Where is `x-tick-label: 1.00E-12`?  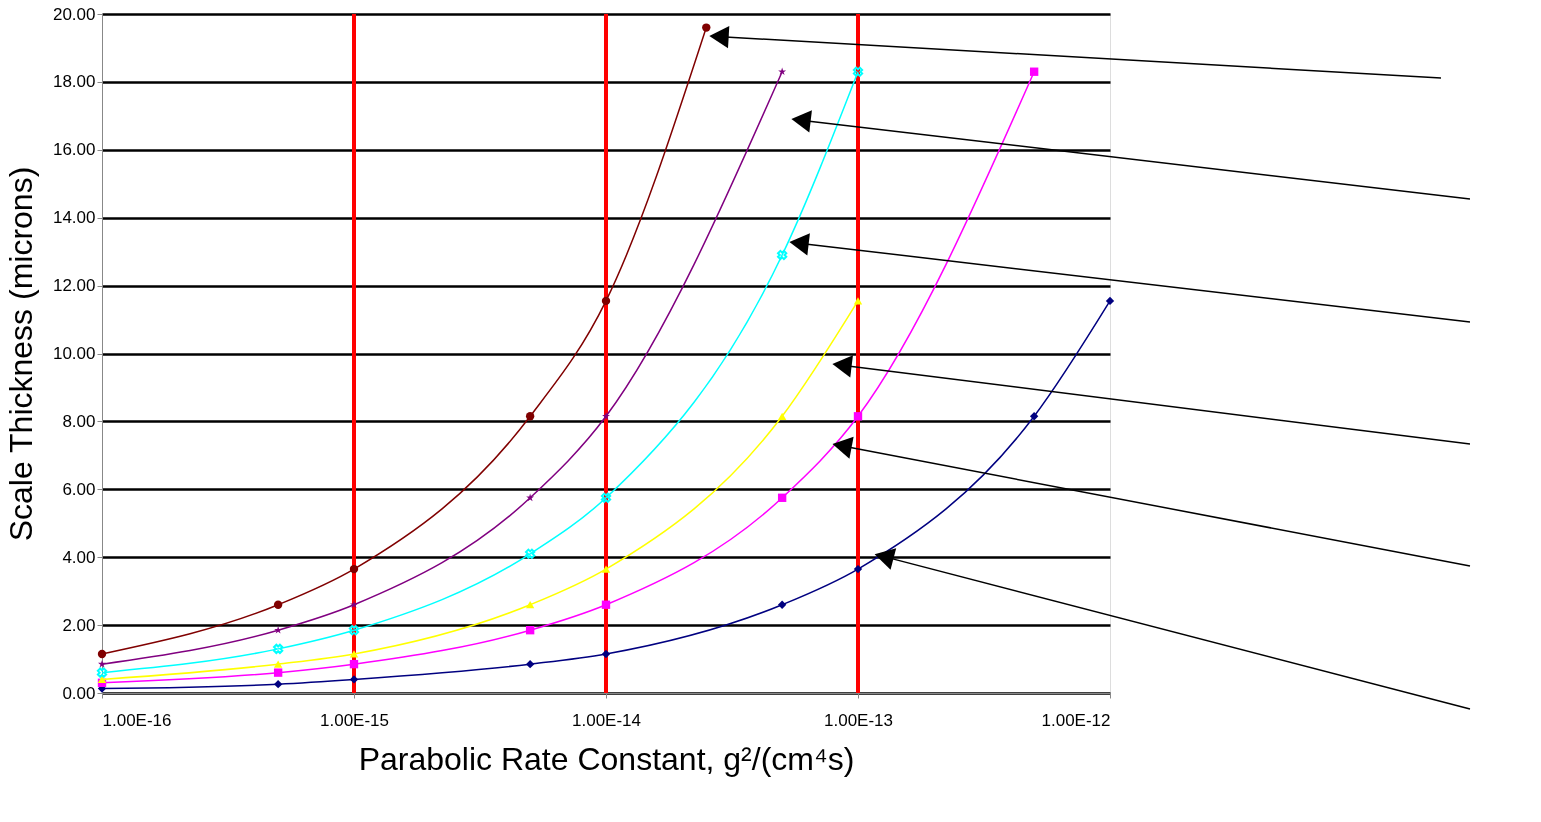 x-tick-label: 1.00E-12 is located at coordinates (1076, 720).